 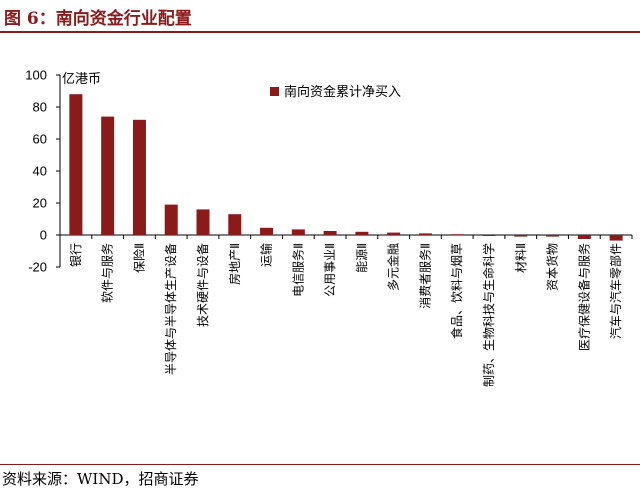 What do you see at coordinates (37, 267) in the screenshot?
I see `y-tick-label: -20` at bounding box center [37, 267].